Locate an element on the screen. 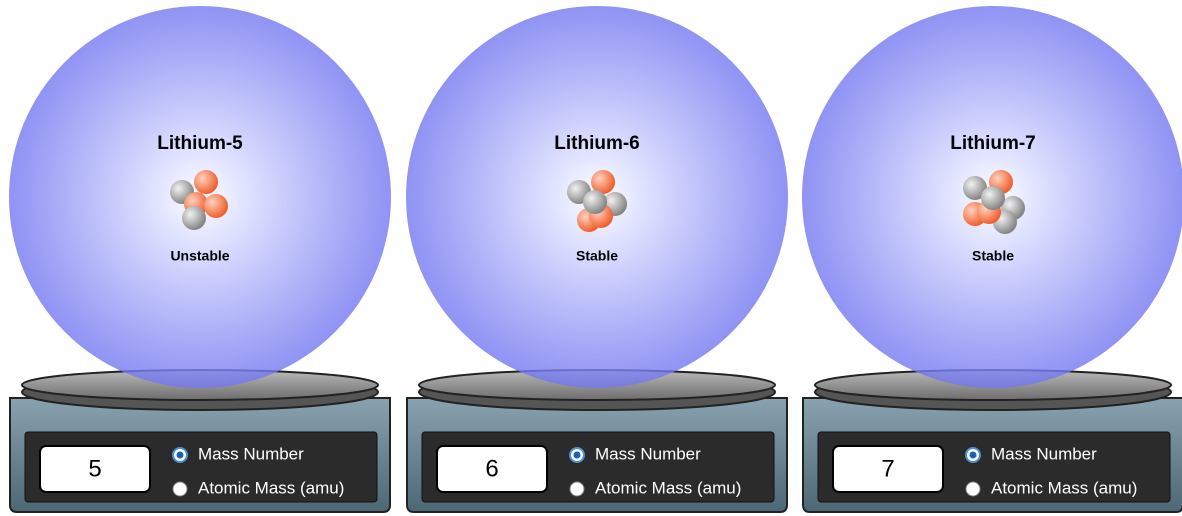 The width and height of the screenshot is (1182, 516). reading: 6 is located at coordinates (491, 468).